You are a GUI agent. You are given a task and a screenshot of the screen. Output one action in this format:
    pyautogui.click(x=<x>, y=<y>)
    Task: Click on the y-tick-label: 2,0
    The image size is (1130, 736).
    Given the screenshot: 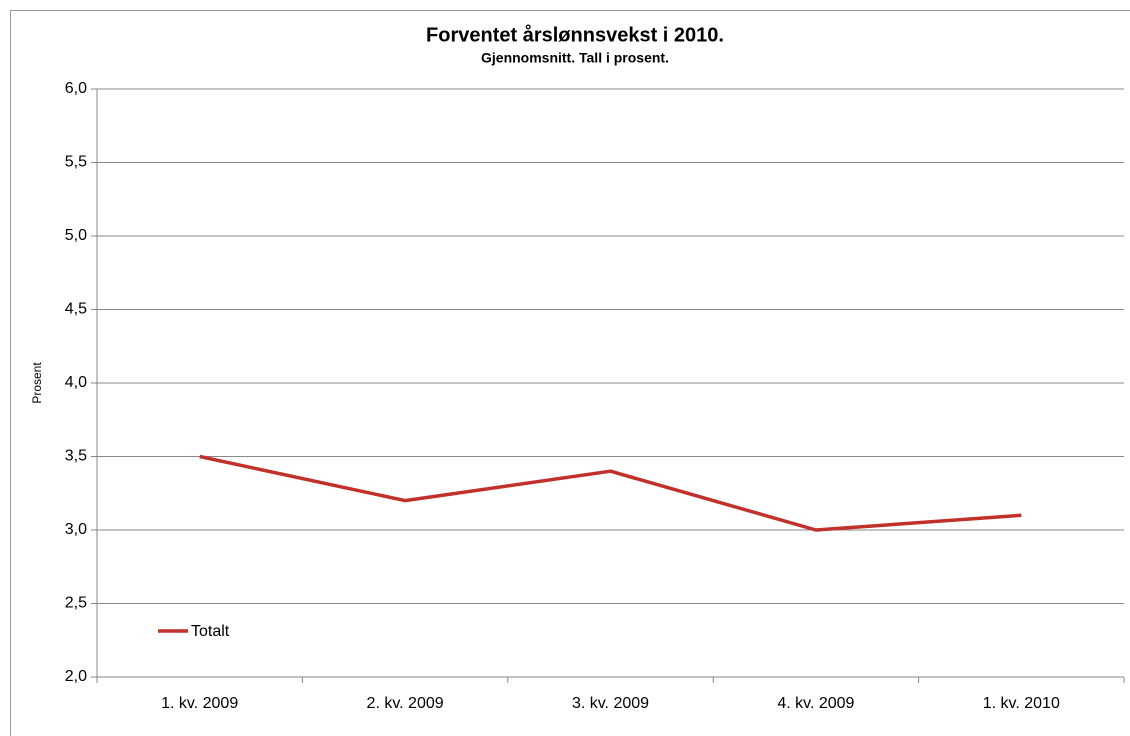 What is the action you would take?
    pyautogui.click(x=76, y=676)
    